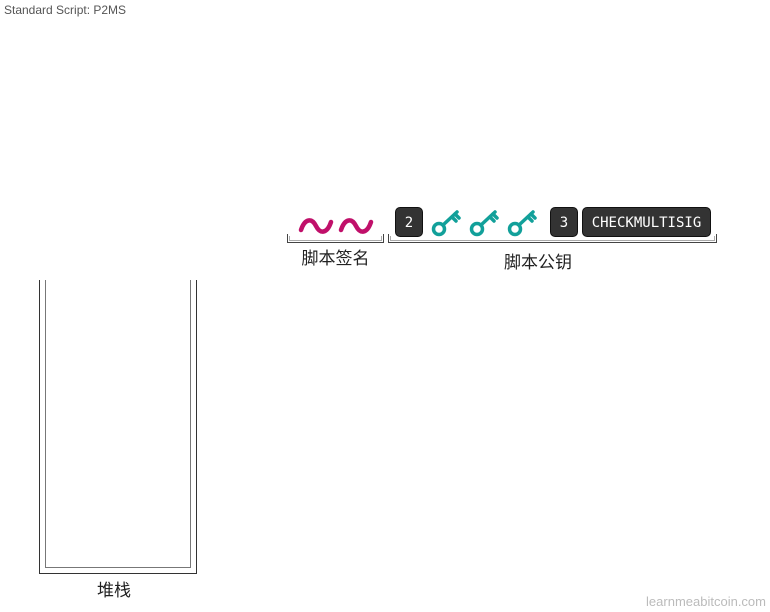  I want to click on opcode-checkmultisig-box: CHECKMULTISIG, so click(646, 222).